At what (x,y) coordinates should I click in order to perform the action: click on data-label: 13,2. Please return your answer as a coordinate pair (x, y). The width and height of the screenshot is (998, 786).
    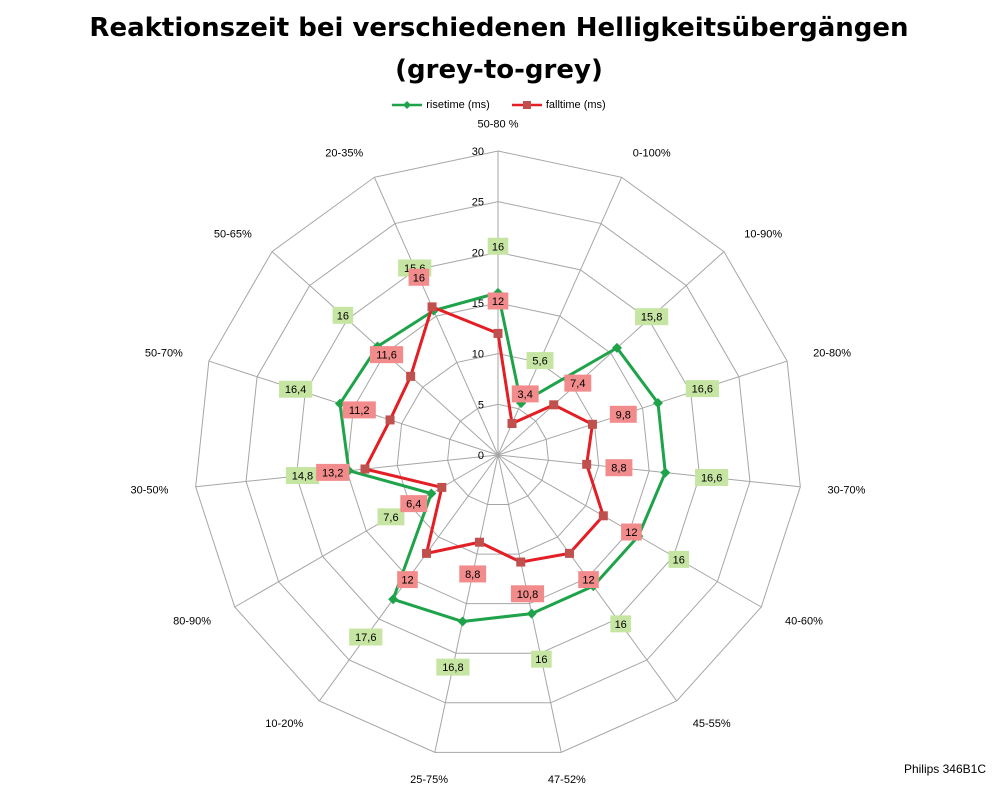
    Looking at the image, I should click on (332, 473).